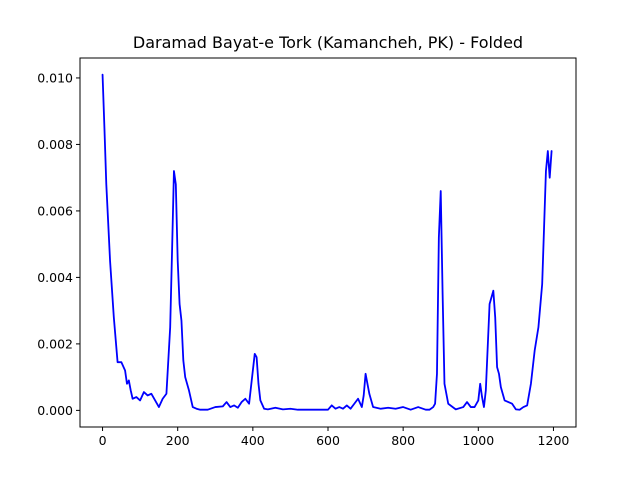 Image resolution: width=640 pixels, height=480 pixels. I want to click on x-tick-label: 1000, so click(478, 440).